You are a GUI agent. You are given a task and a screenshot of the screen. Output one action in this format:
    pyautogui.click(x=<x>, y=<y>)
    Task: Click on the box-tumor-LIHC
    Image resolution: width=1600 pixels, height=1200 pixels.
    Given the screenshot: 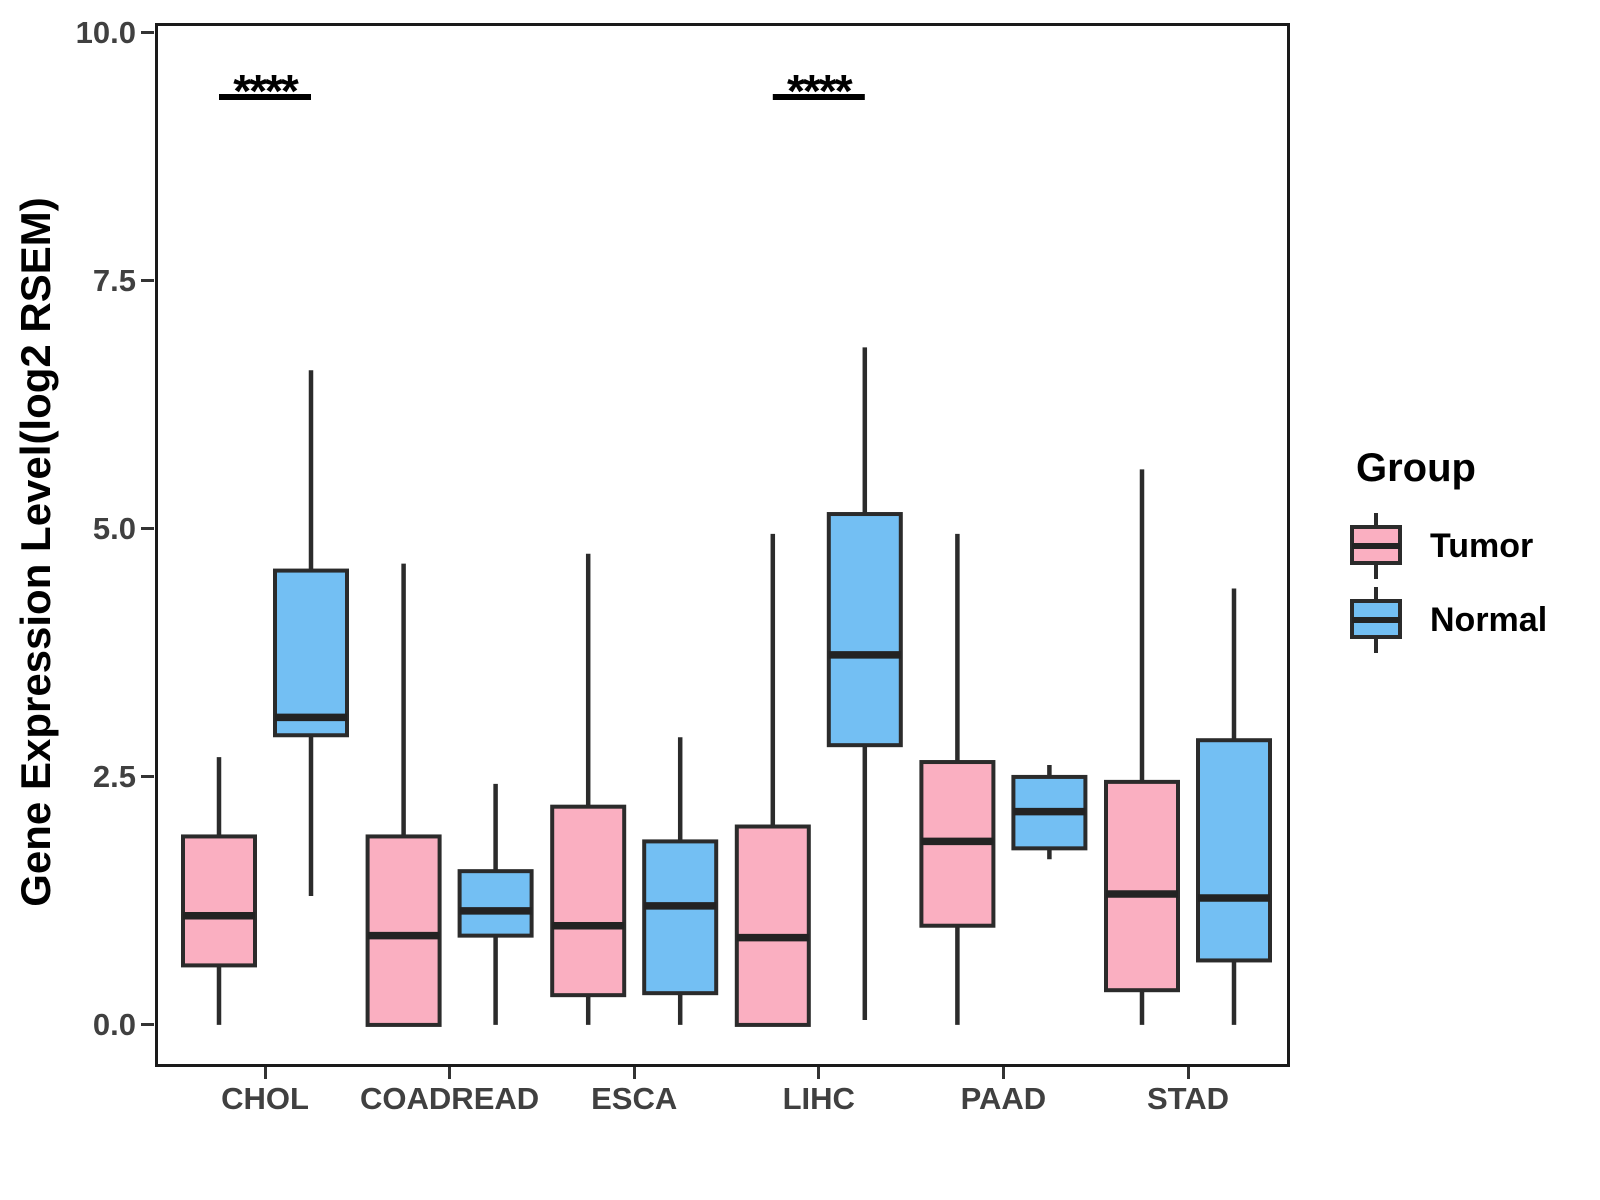 What is the action you would take?
    pyautogui.click(x=772, y=925)
    